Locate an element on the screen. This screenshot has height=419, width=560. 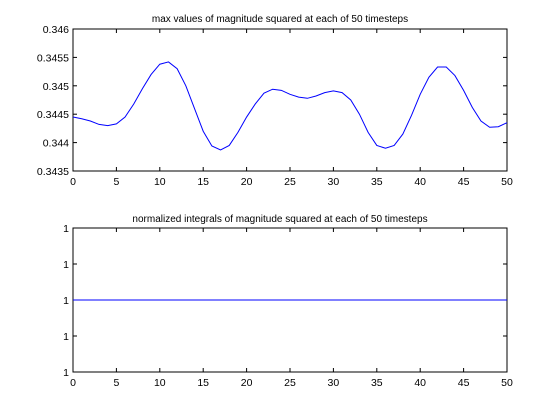
top-y-tick-label: 0.3435 is located at coordinates (53, 172).